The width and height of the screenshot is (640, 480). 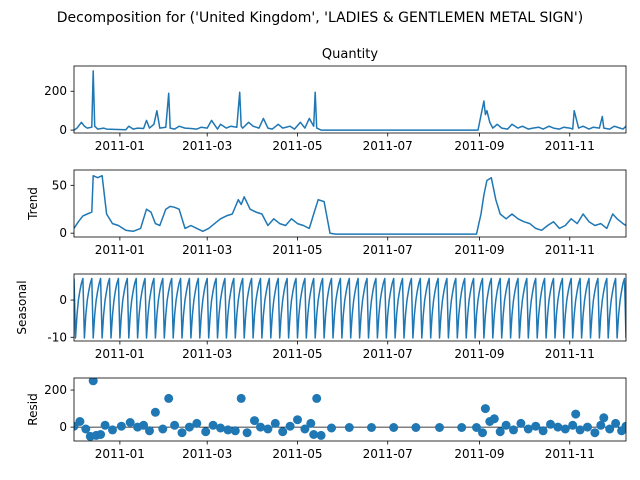 I want to click on resid-xtick-label: 2011-09, so click(x=479, y=454).